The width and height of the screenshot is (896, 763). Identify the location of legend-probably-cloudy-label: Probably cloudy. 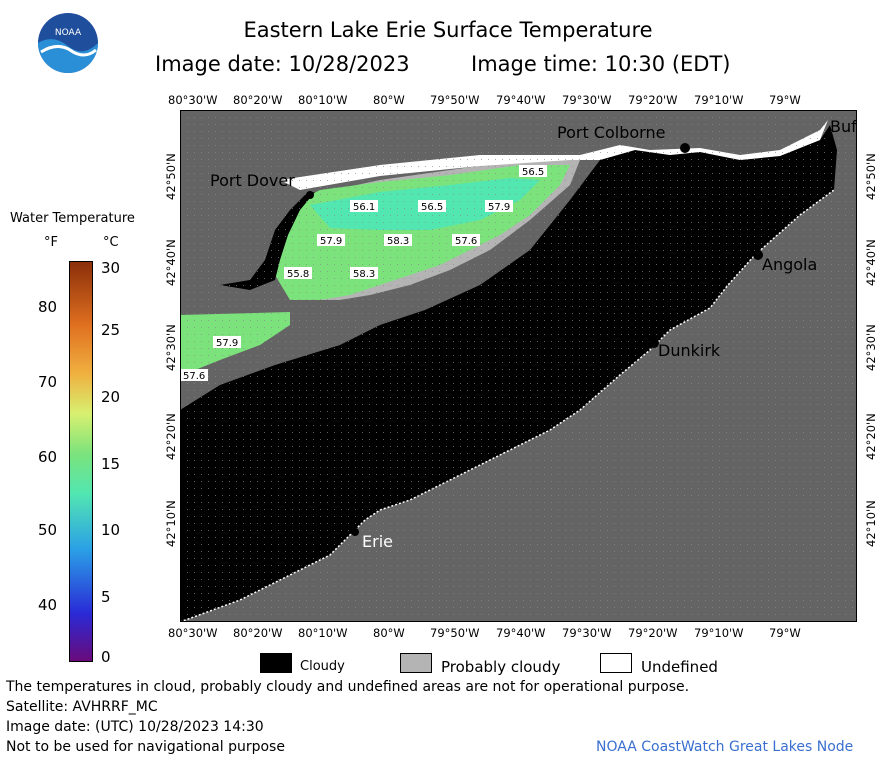
(501, 667).